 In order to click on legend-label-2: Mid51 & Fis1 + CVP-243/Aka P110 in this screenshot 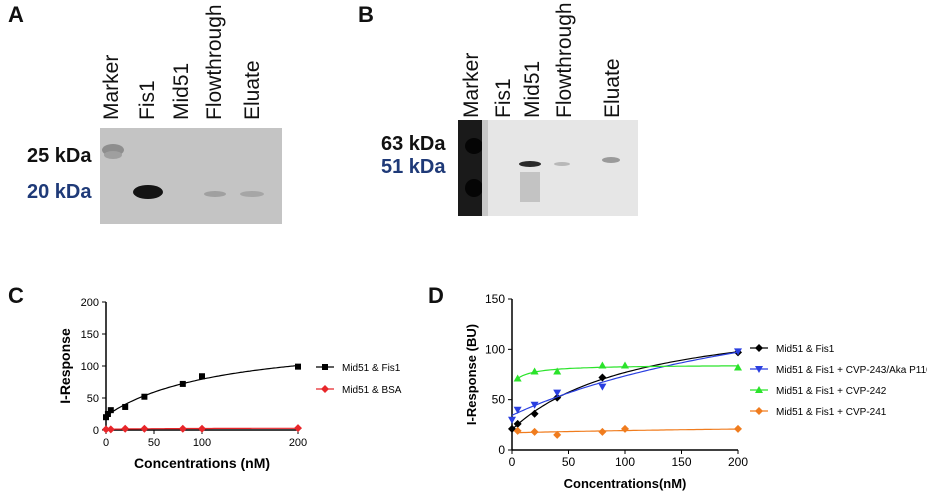, I will do `click(851, 370)`.